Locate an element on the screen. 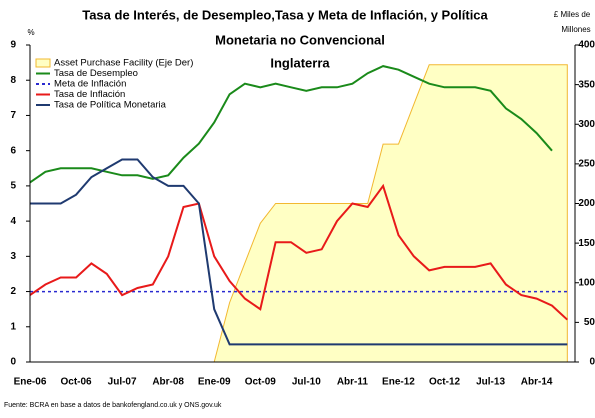 This screenshot has height=418, width=595. y-tick-label: 4 is located at coordinates (13, 221).